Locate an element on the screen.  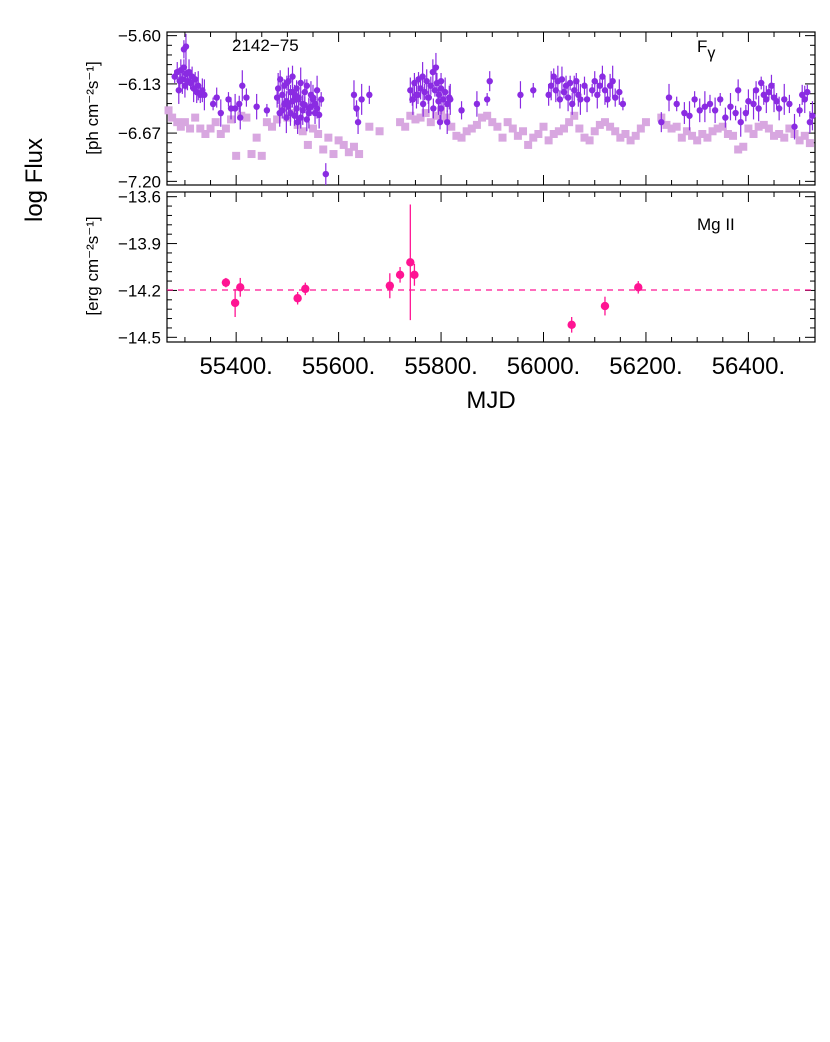
source-name-label: 2142−75 is located at coordinates (265, 45).